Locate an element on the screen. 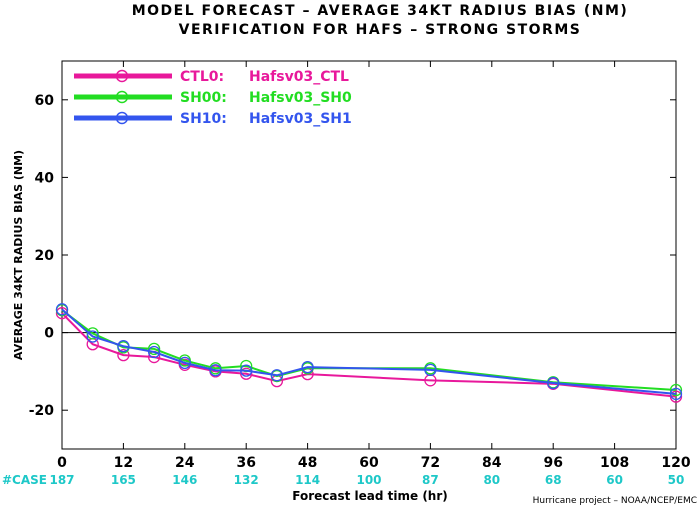 This screenshot has height=506, width=700. x-tick-label: 84 is located at coordinates (492, 463).